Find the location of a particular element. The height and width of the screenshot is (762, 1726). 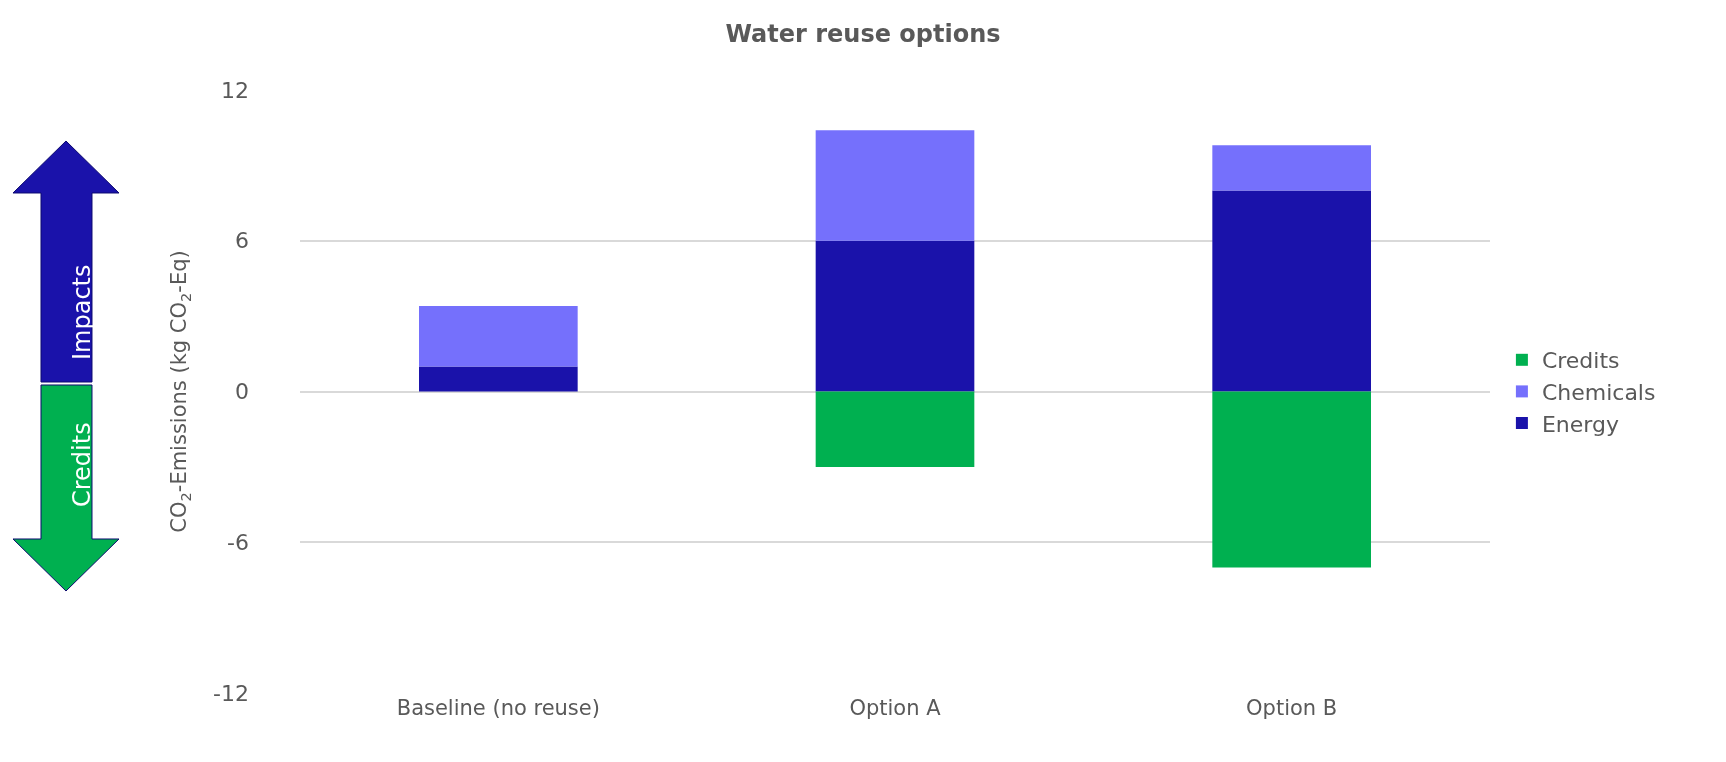

y-tick-label: -12 is located at coordinates (231, 693).